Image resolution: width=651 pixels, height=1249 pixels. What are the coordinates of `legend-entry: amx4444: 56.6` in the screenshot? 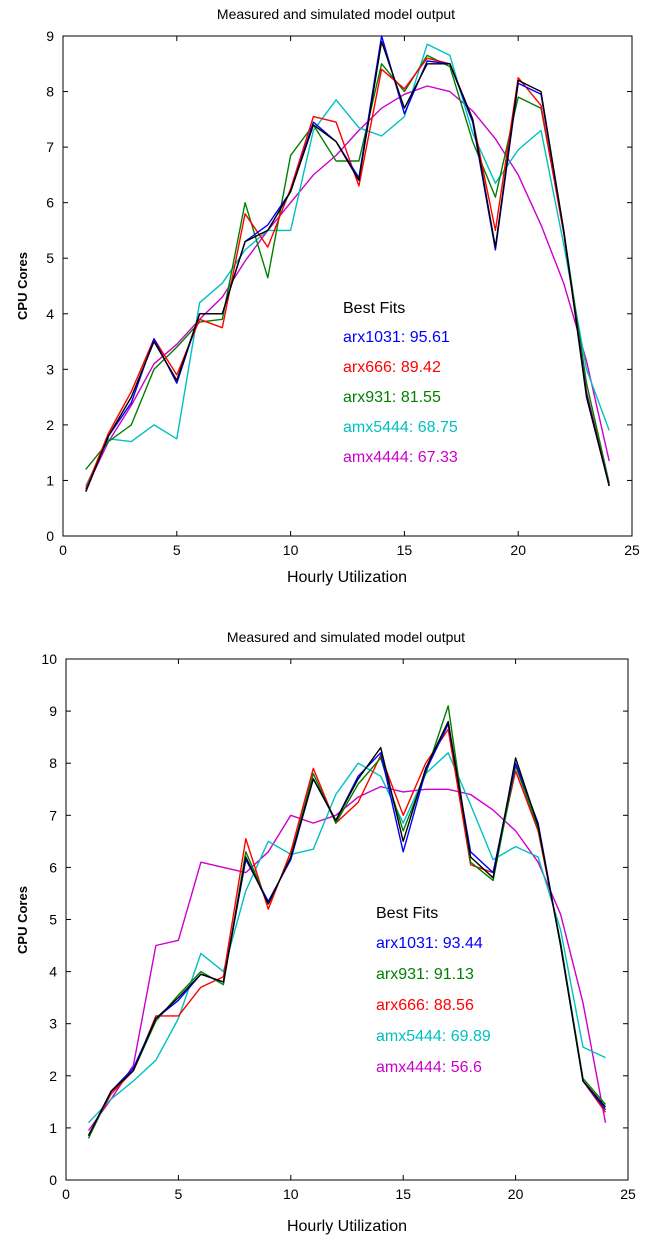 It's located at (429, 1067).